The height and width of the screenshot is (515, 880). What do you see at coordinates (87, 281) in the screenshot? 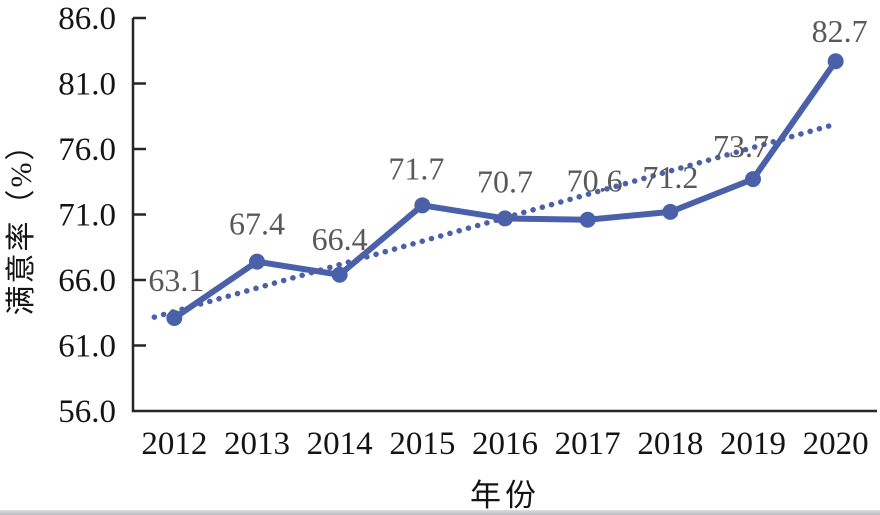
I see `y-tick-label: 66.0` at bounding box center [87, 281].